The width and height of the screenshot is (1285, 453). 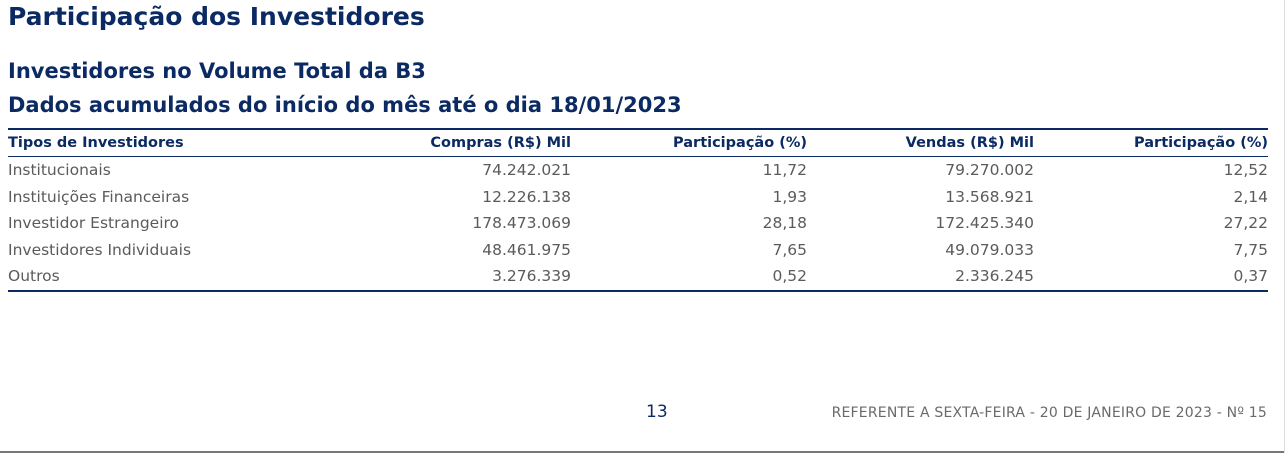 What do you see at coordinates (789, 276) in the screenshot?
I see `purchases-share-cell: 0,52` at bounding box center [789, 276].